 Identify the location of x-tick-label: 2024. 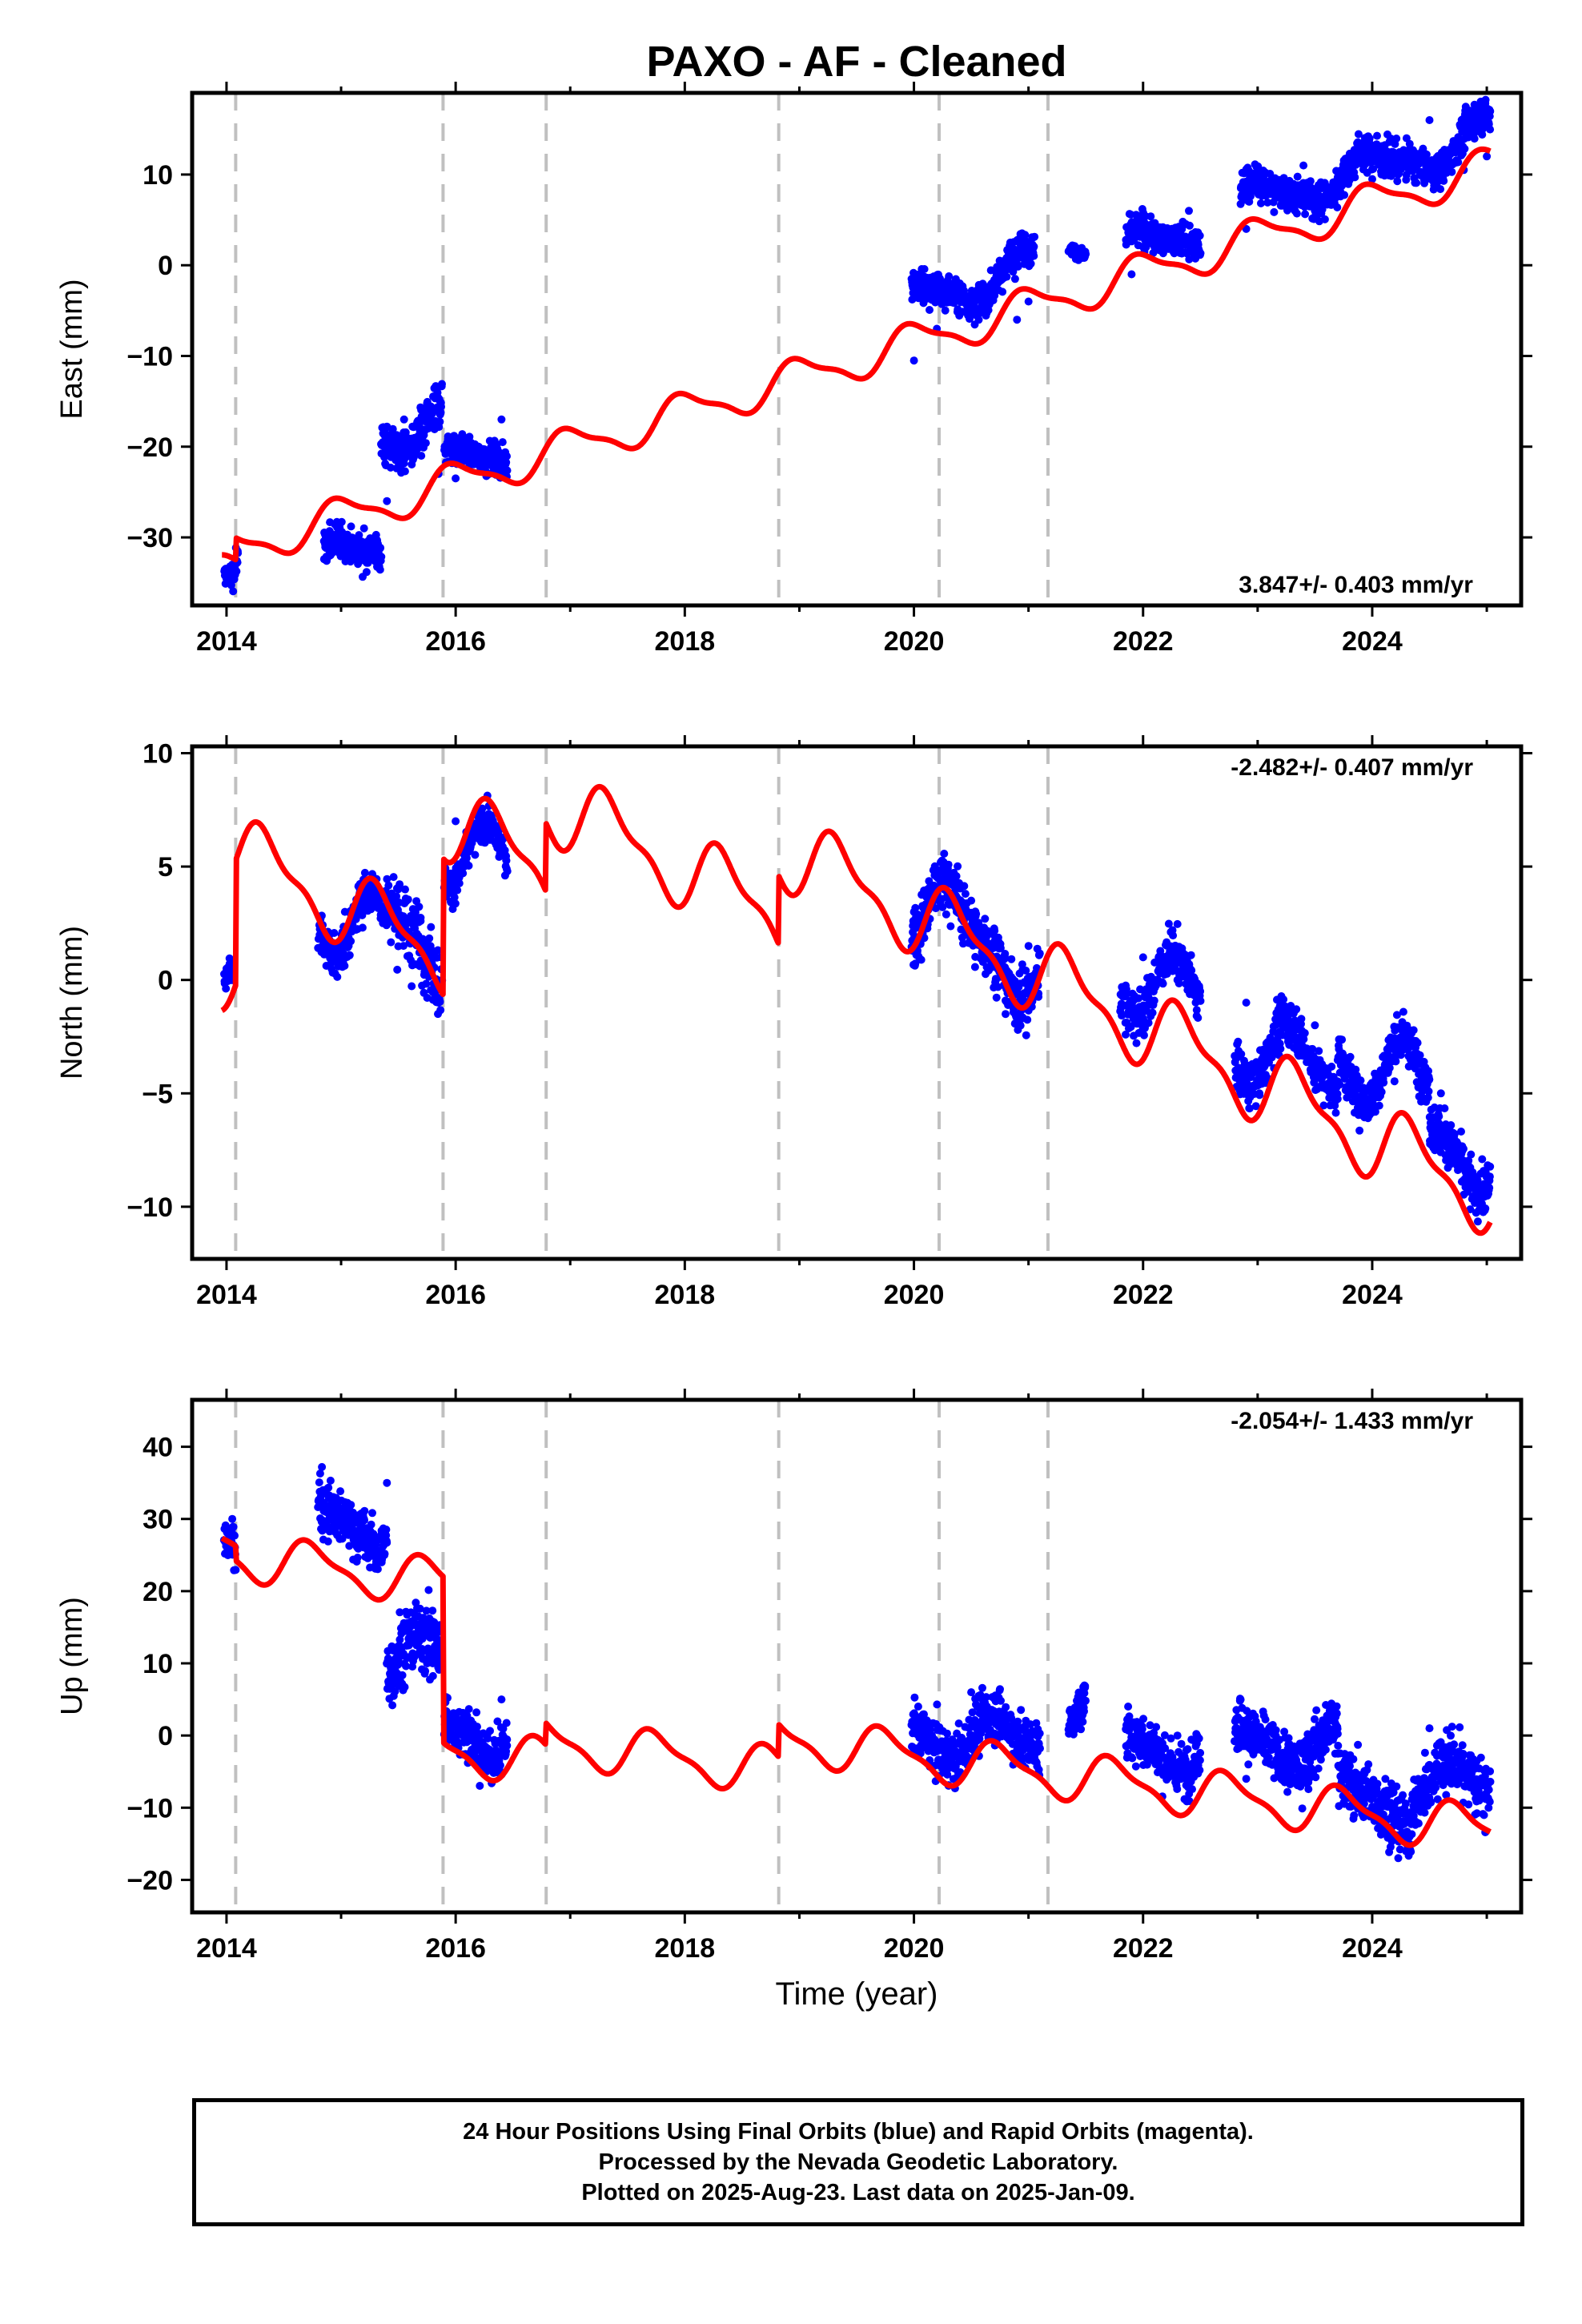
(1372, 1295).